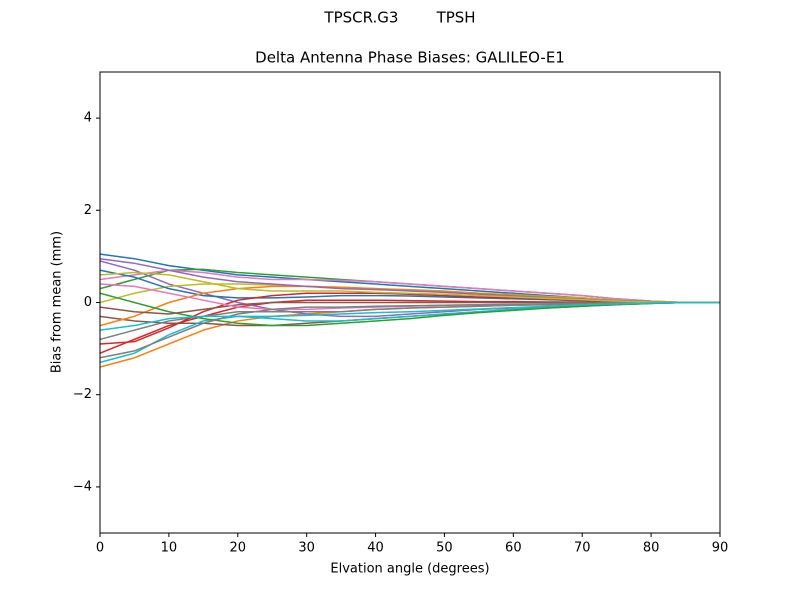  What do you see at coordinates (57, 302) in the screenshot?
I see `y-axis-label: Bias from mean (mm)` at bounding box center [57, 302].